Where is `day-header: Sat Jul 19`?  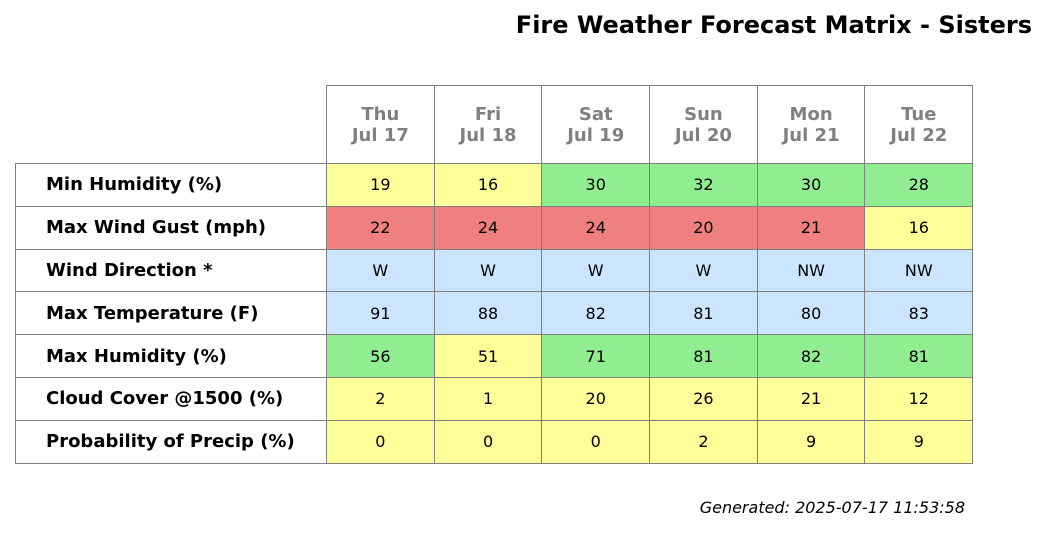
day-header: Sat Jul 19 is located at coordinates (596, 124).